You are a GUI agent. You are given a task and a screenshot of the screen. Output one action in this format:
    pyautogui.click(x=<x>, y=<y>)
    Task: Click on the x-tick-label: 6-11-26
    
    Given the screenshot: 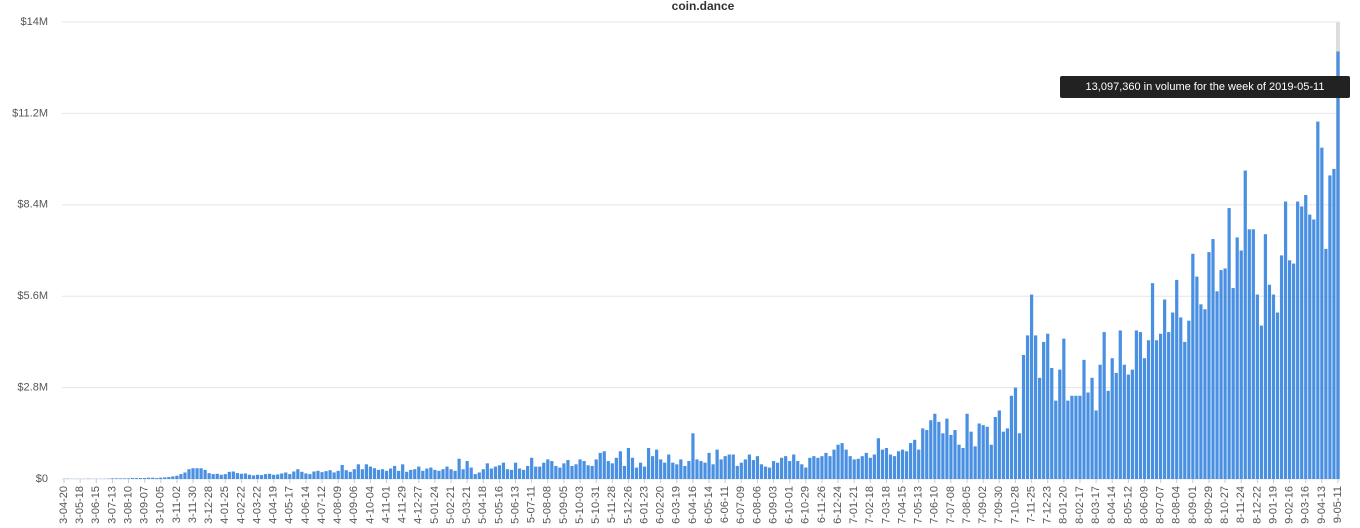 What is the action you would take?
    pyautogui.click(x=822, y=504)
    